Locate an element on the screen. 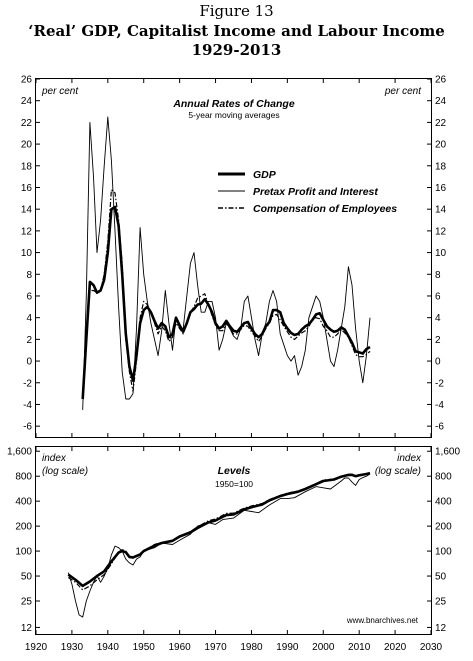  bottom-y-tick-label-left: 800 is located at coordinates (23, 477).